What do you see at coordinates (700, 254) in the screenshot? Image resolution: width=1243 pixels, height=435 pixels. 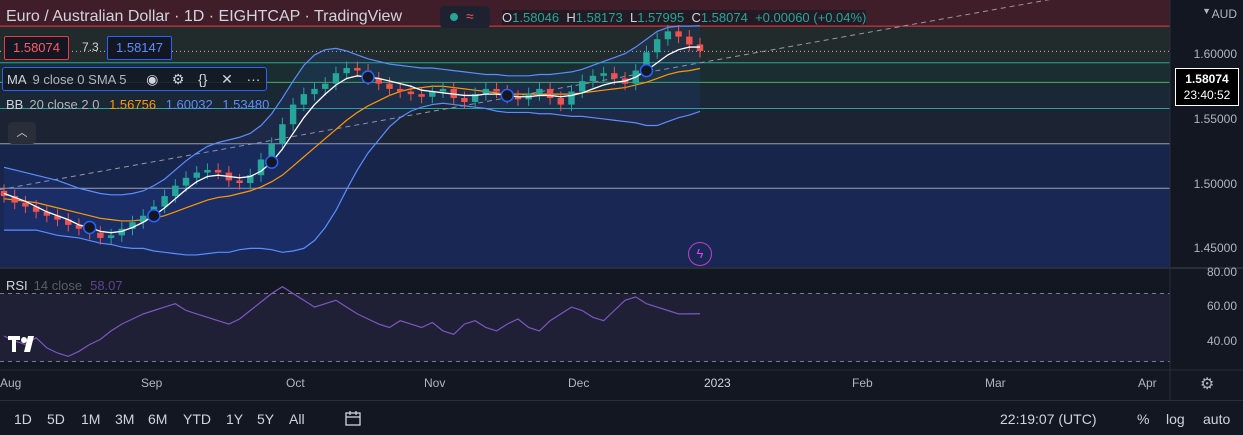 I see `lightning-icon: ϟ` at bounding box center [700, 254].